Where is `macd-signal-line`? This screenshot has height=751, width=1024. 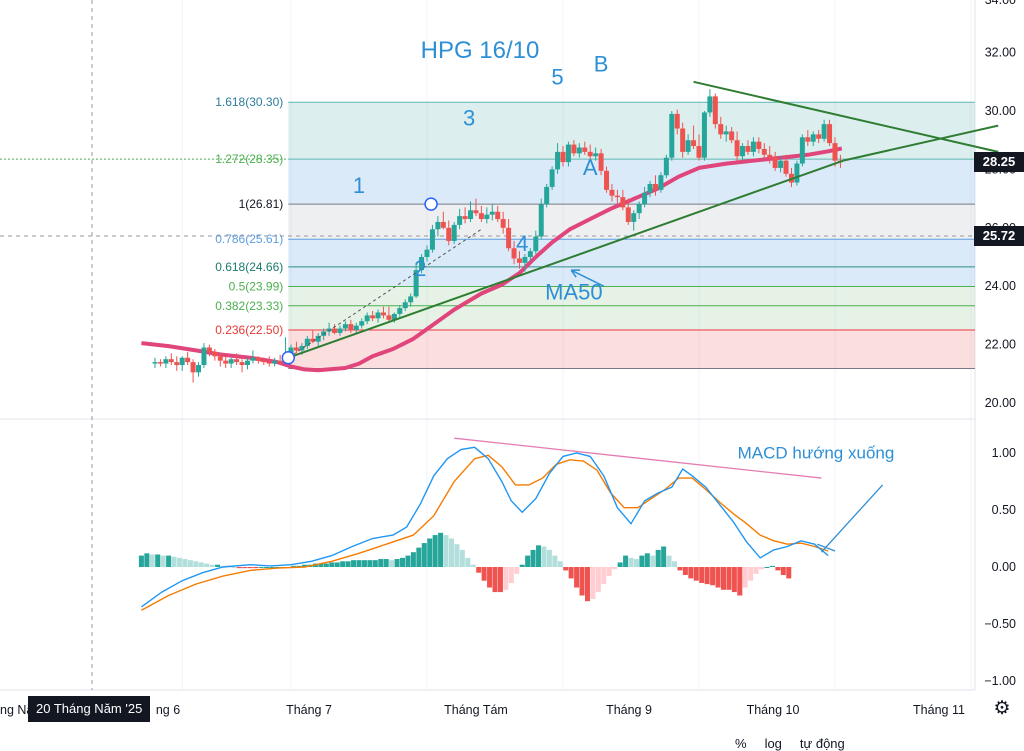 macd-signal-line is located at coordinates (485, 532).